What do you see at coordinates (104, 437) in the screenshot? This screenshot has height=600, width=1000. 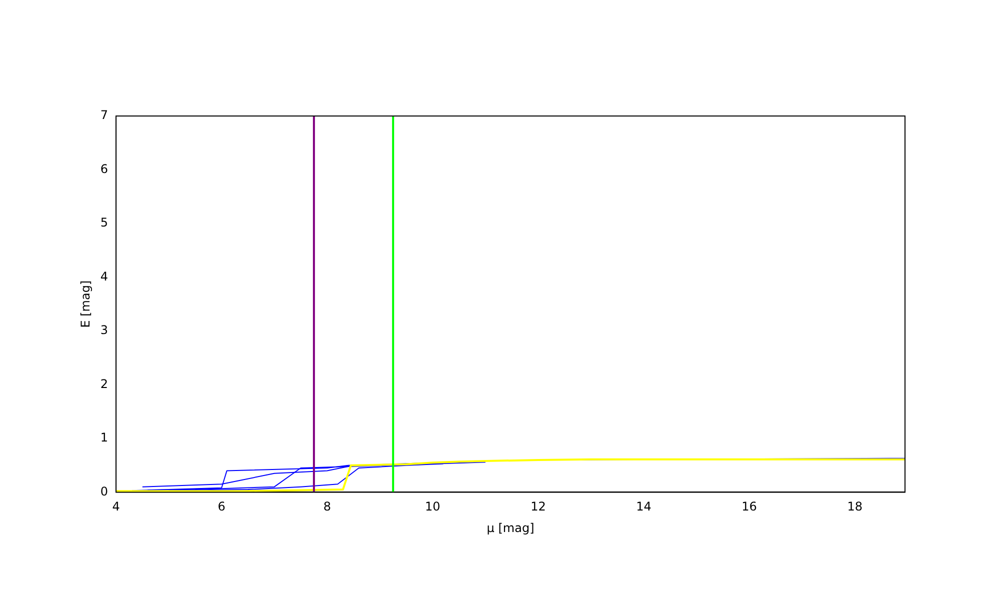 I see `y-tick-label: 1` at bounding box center [104, 437].